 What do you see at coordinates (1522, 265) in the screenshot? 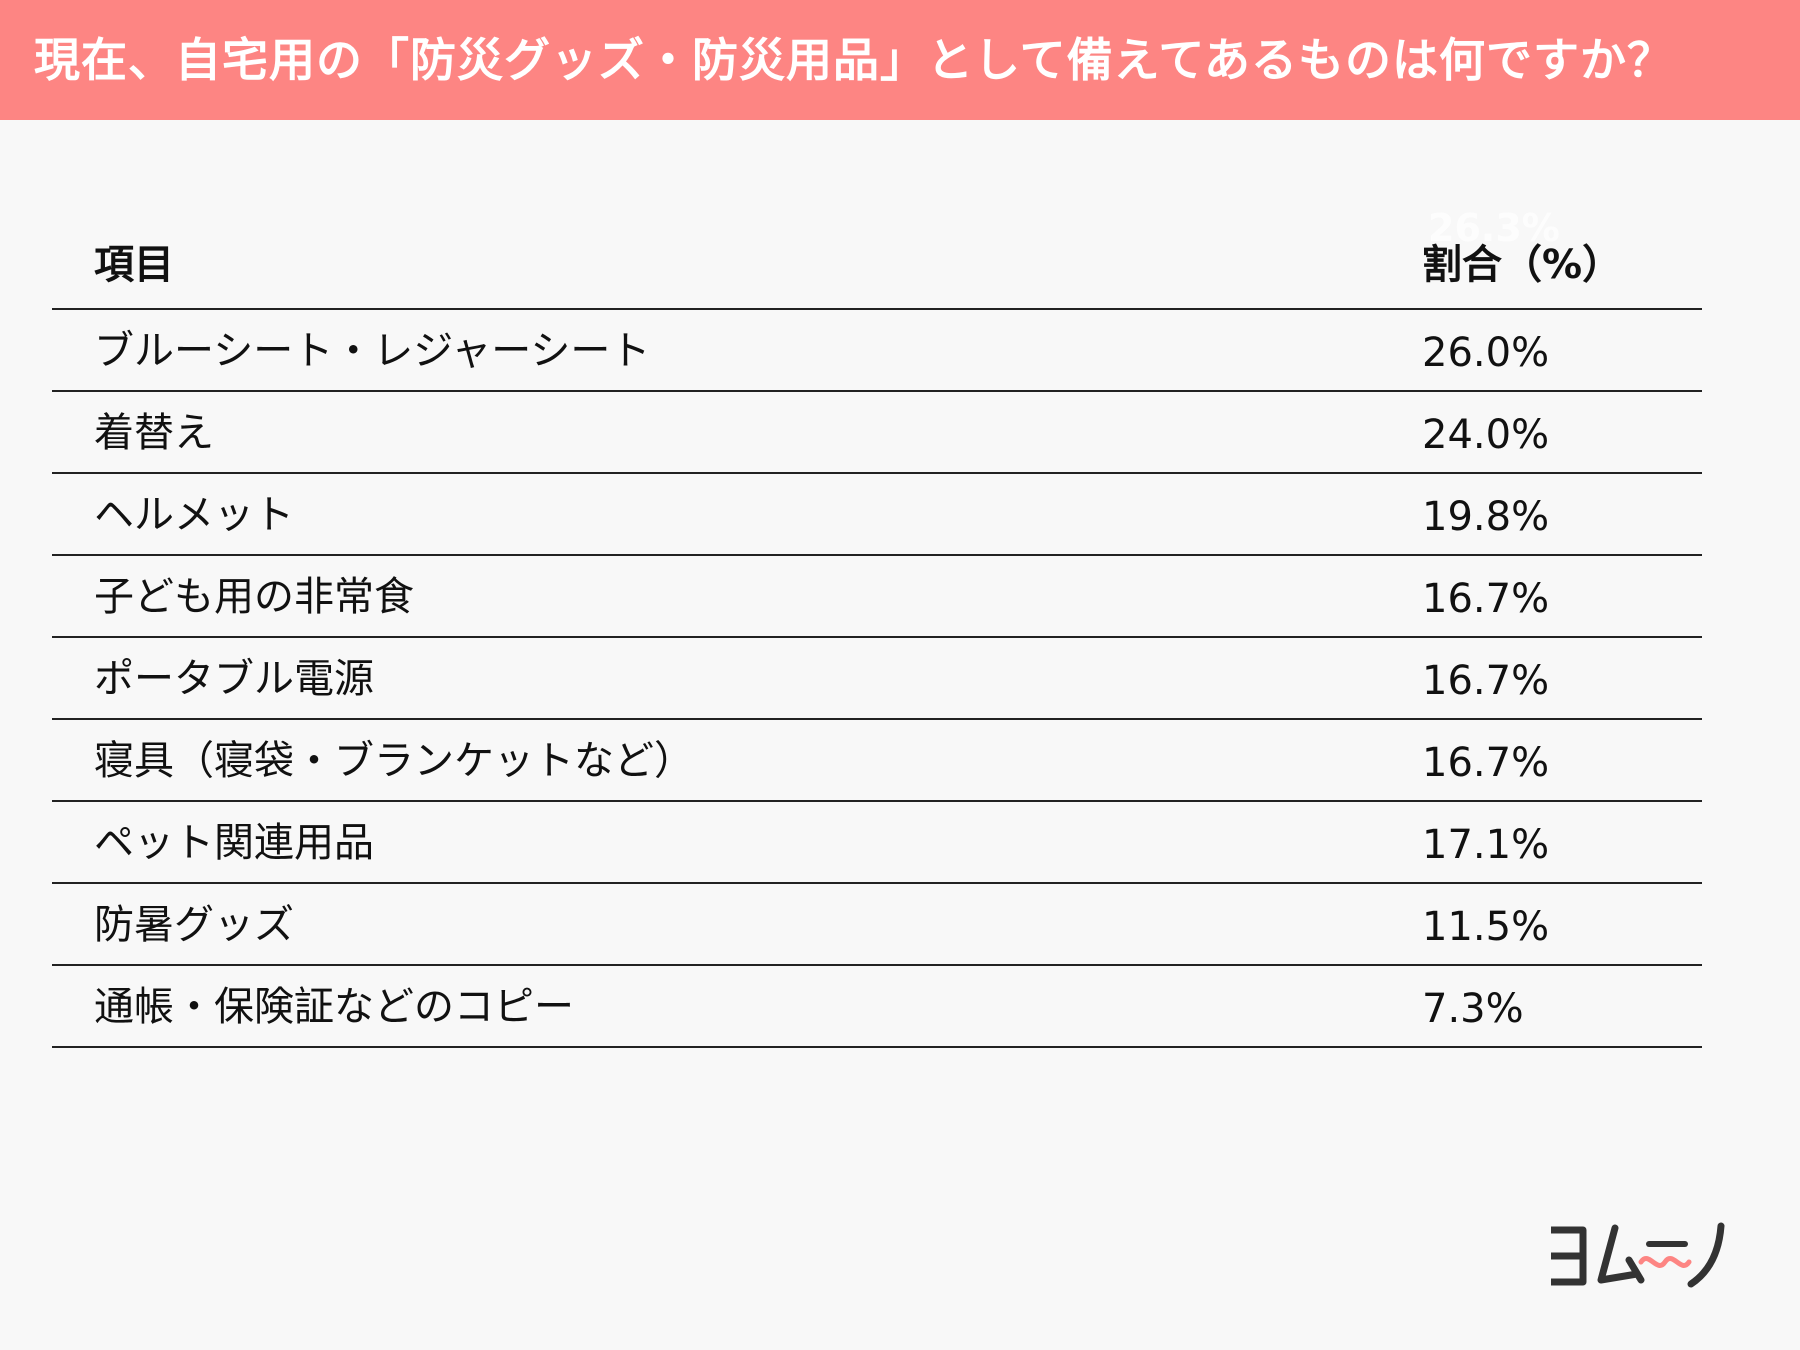
I see `column-header-percent: 割合（%）` at bounding box center [1522, 265].